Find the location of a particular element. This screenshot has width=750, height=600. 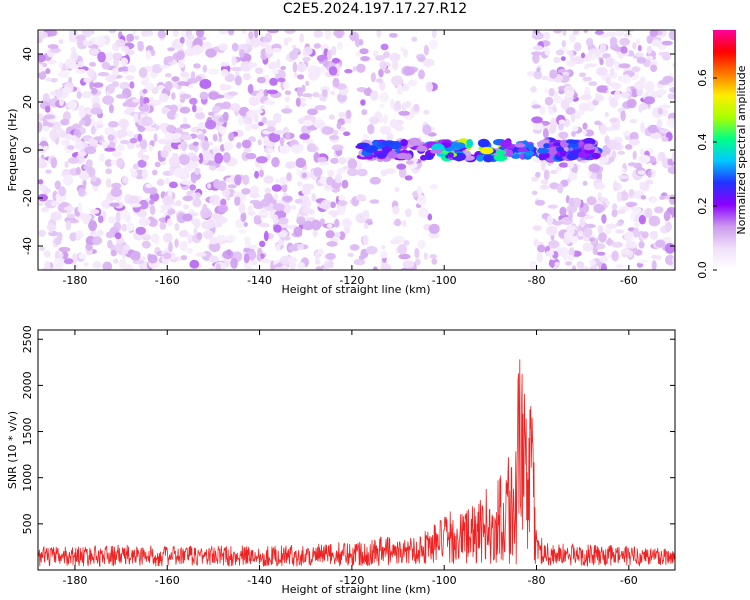

colorbar-tick-label: 0.4 is located at coordinates (702, 142).